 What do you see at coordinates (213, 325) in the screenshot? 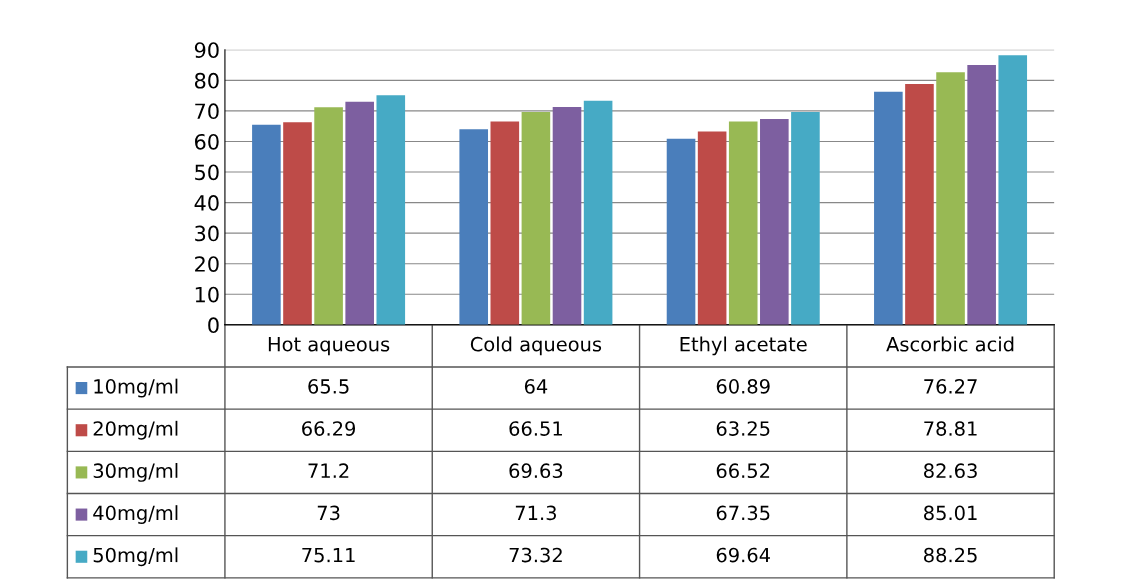
I see `y-tick-label: 0` at bounding box center [213, 325].